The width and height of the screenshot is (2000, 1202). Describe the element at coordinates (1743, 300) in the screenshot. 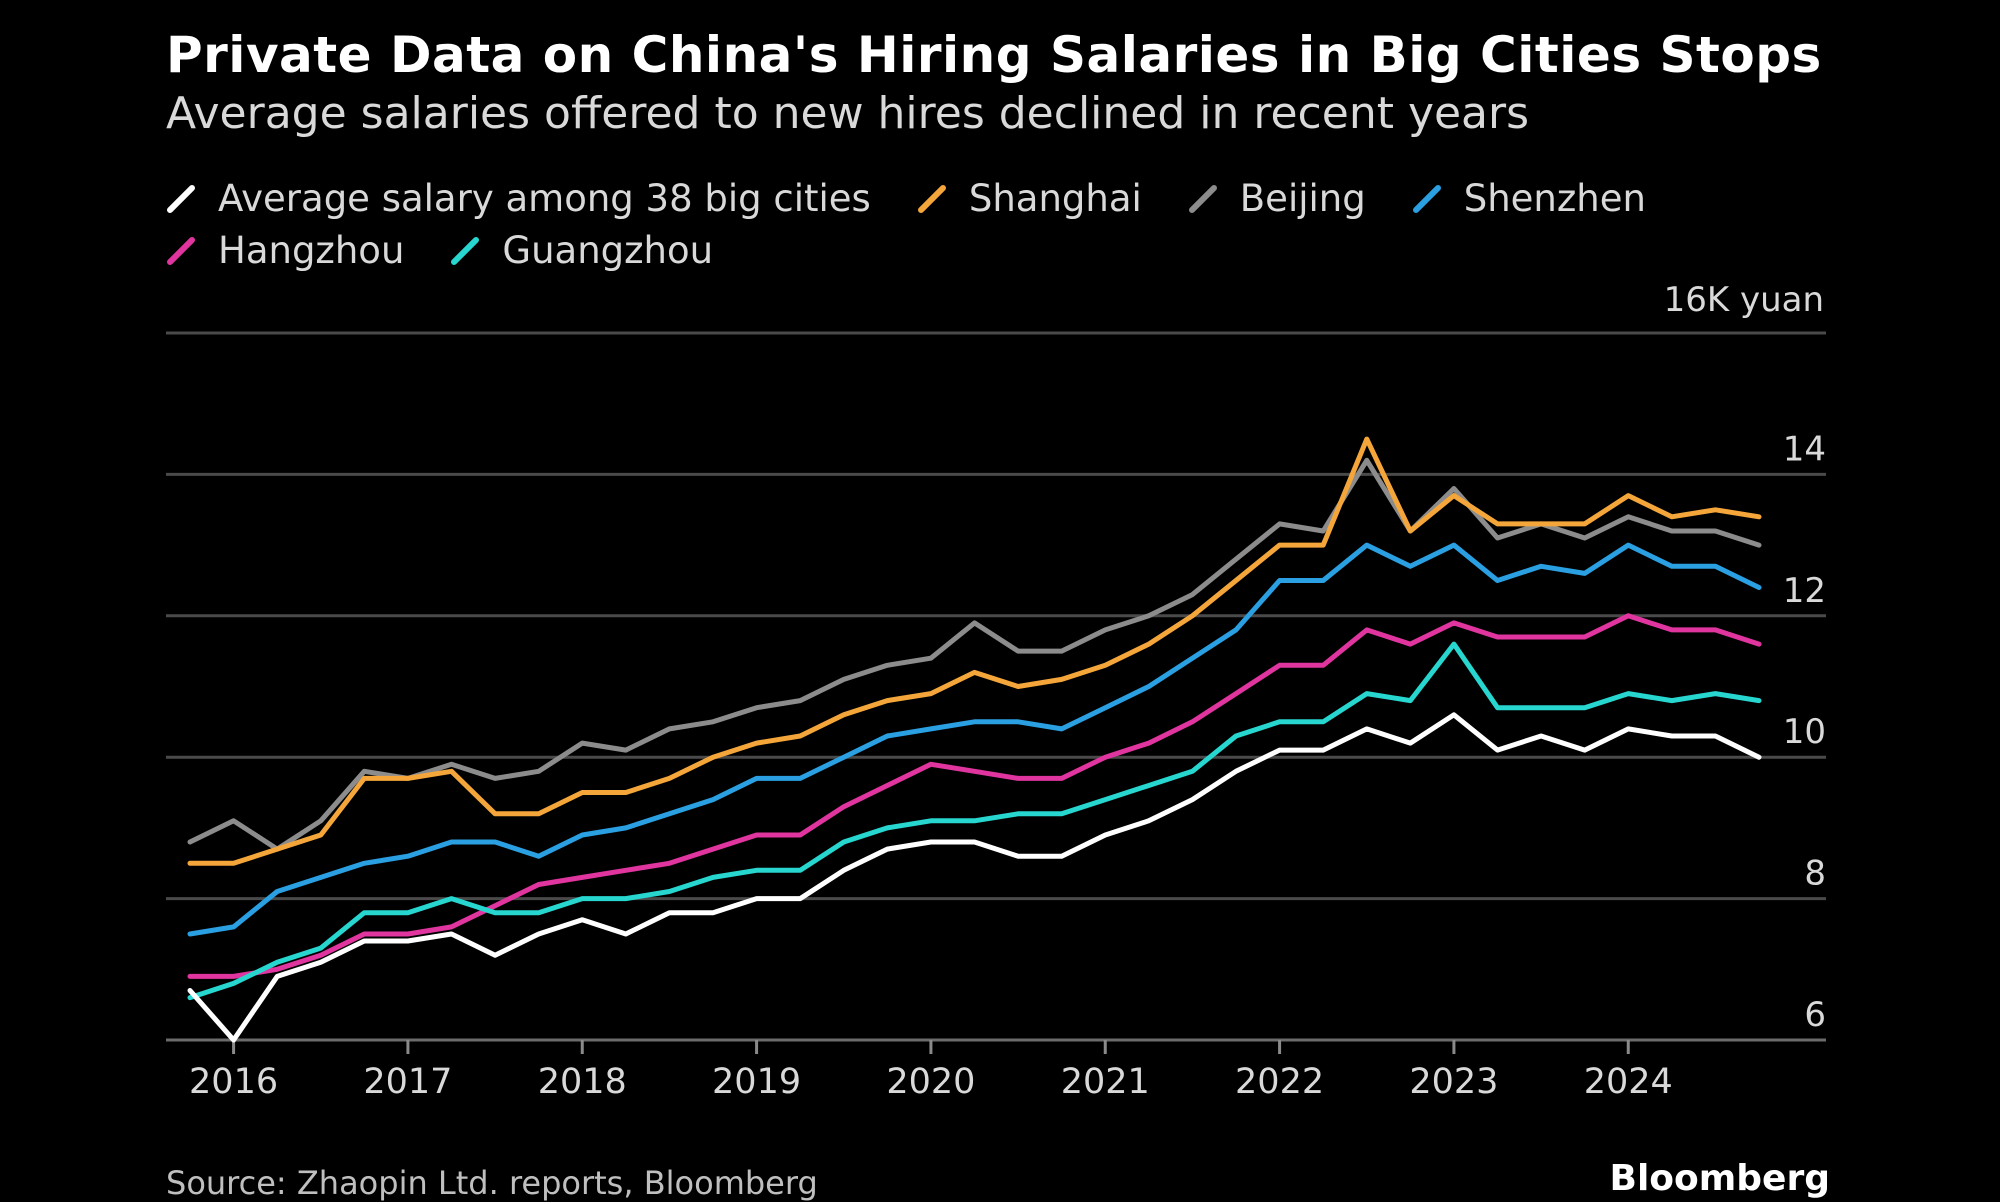

I see `y-unit-label: 16K yuan` at that location.